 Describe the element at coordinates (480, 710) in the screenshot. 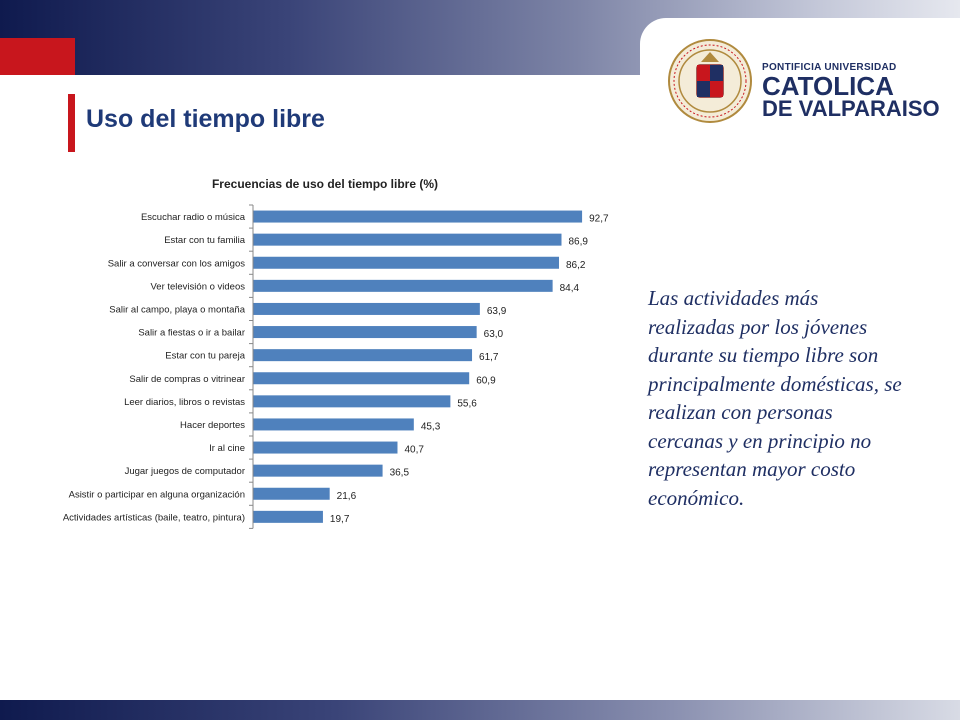

I see `footer-band` at that location.